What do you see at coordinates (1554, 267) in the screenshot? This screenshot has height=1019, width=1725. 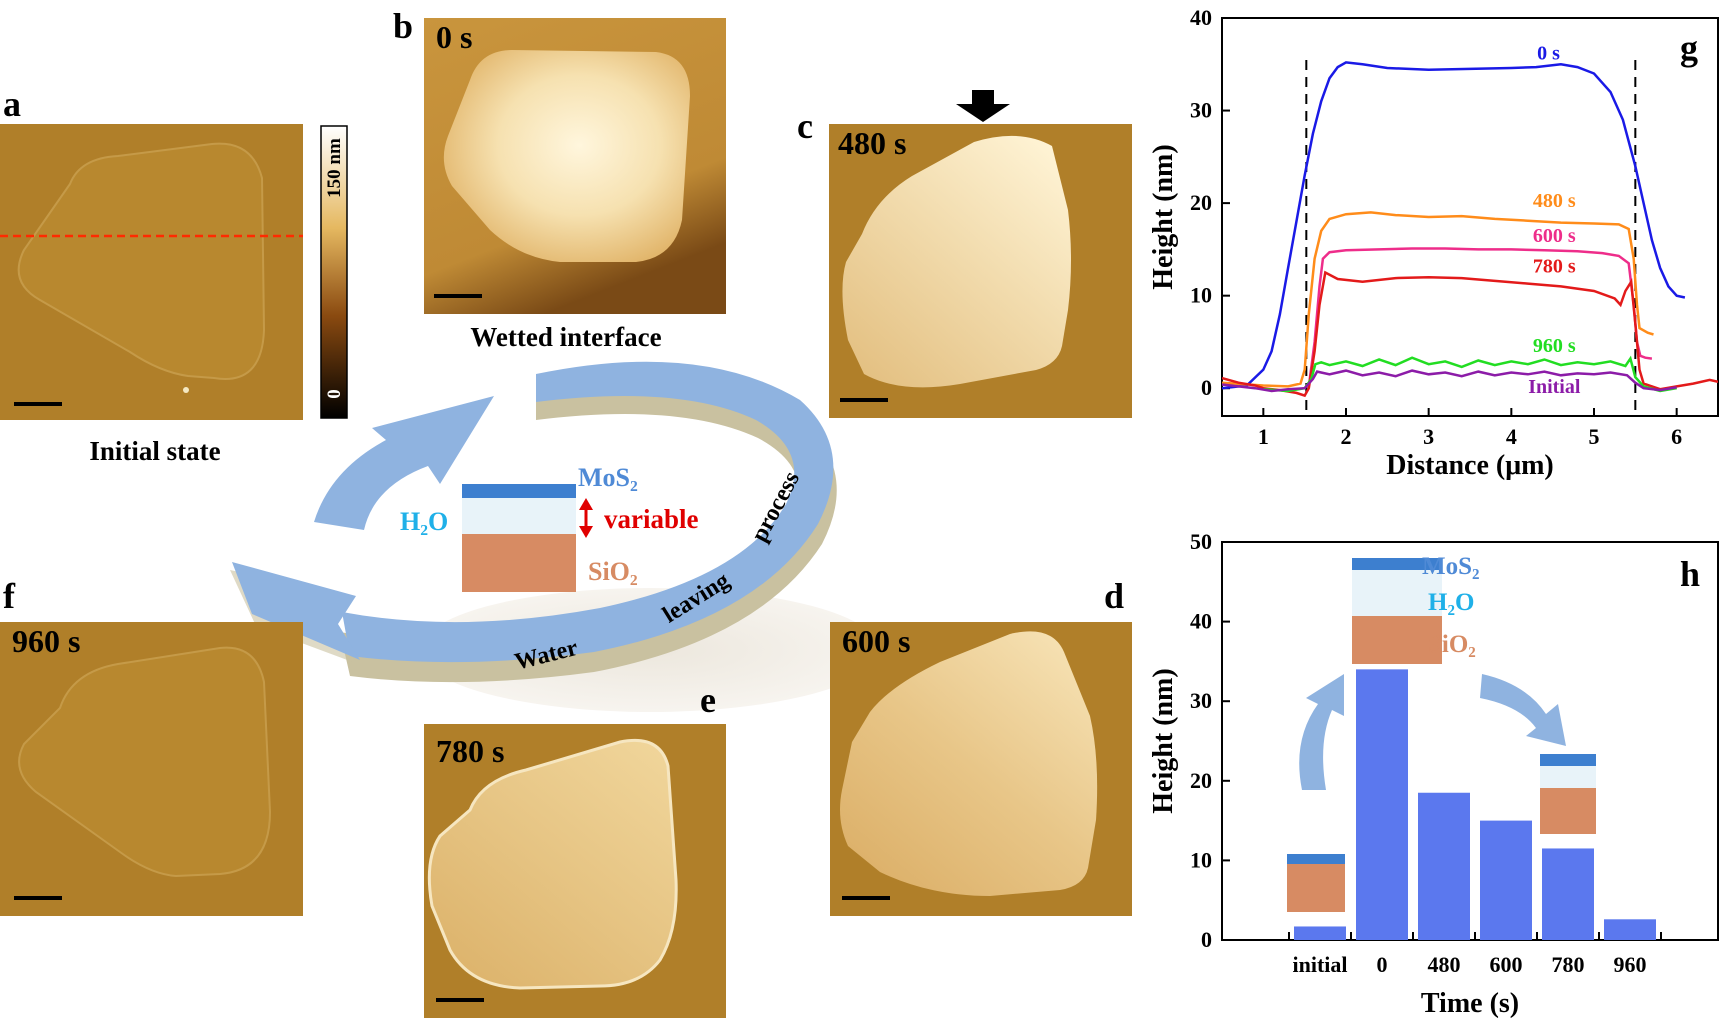 I see `series-label: 780 s` at bounding box center [1554, 267].